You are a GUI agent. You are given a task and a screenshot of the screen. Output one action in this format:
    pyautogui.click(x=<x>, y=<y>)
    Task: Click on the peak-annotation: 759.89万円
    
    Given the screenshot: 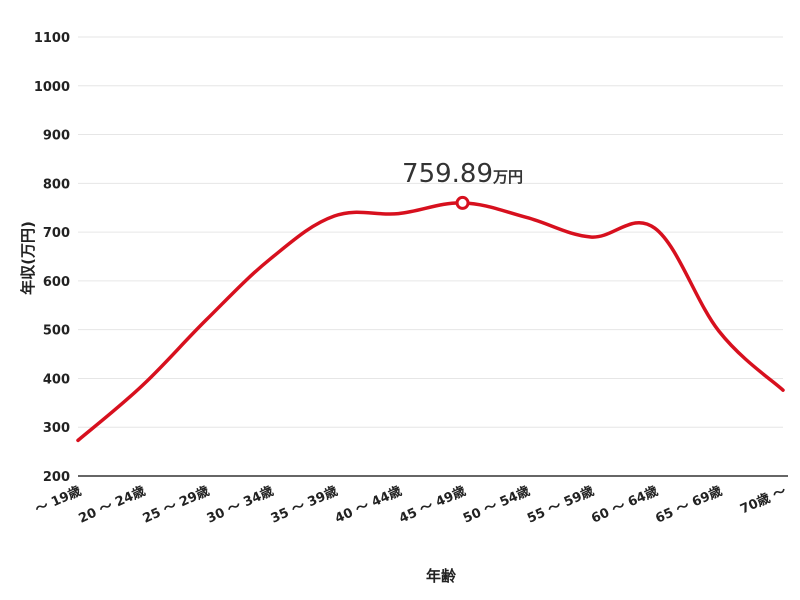 What is the action you would take?
    pyautogui.click(x=462, y=174)
    